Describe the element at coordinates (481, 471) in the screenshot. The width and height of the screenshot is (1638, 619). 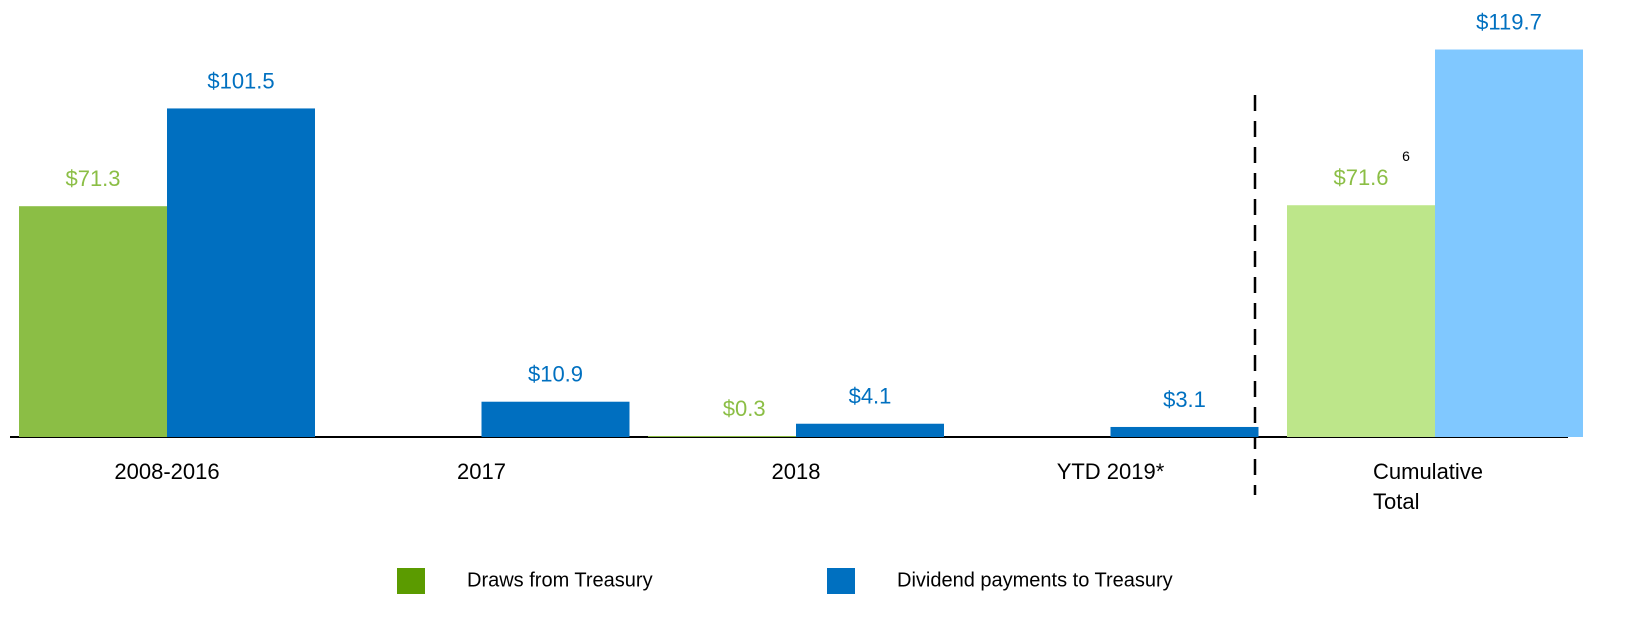
I see `x-tick-label: 2017` at that location.